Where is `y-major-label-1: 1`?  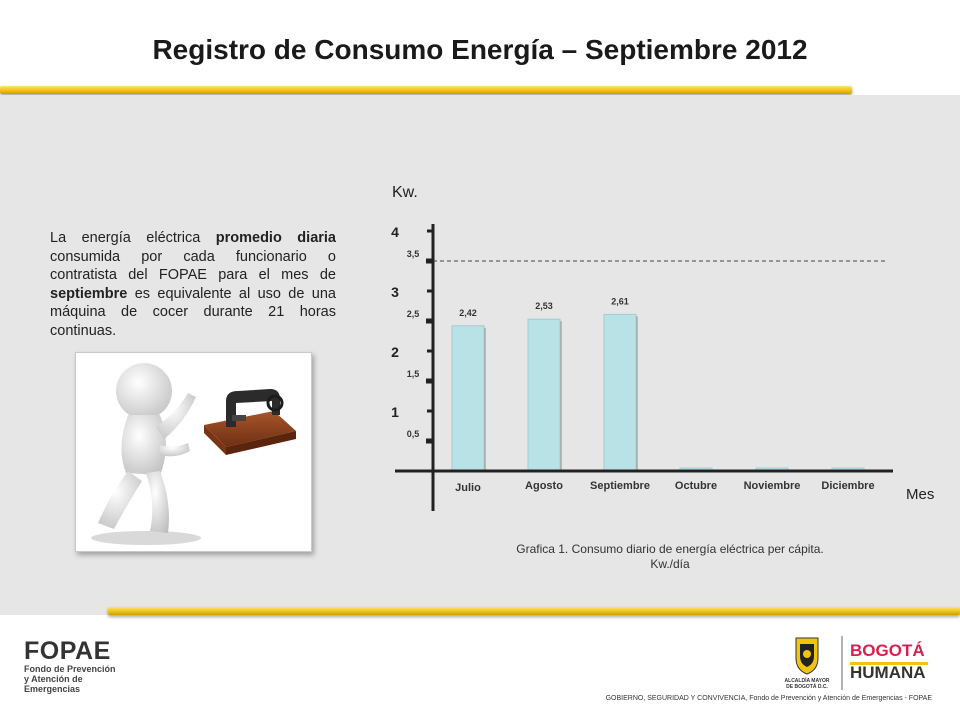
y-major-label-1: 1 is located at coordinates (395, 412).